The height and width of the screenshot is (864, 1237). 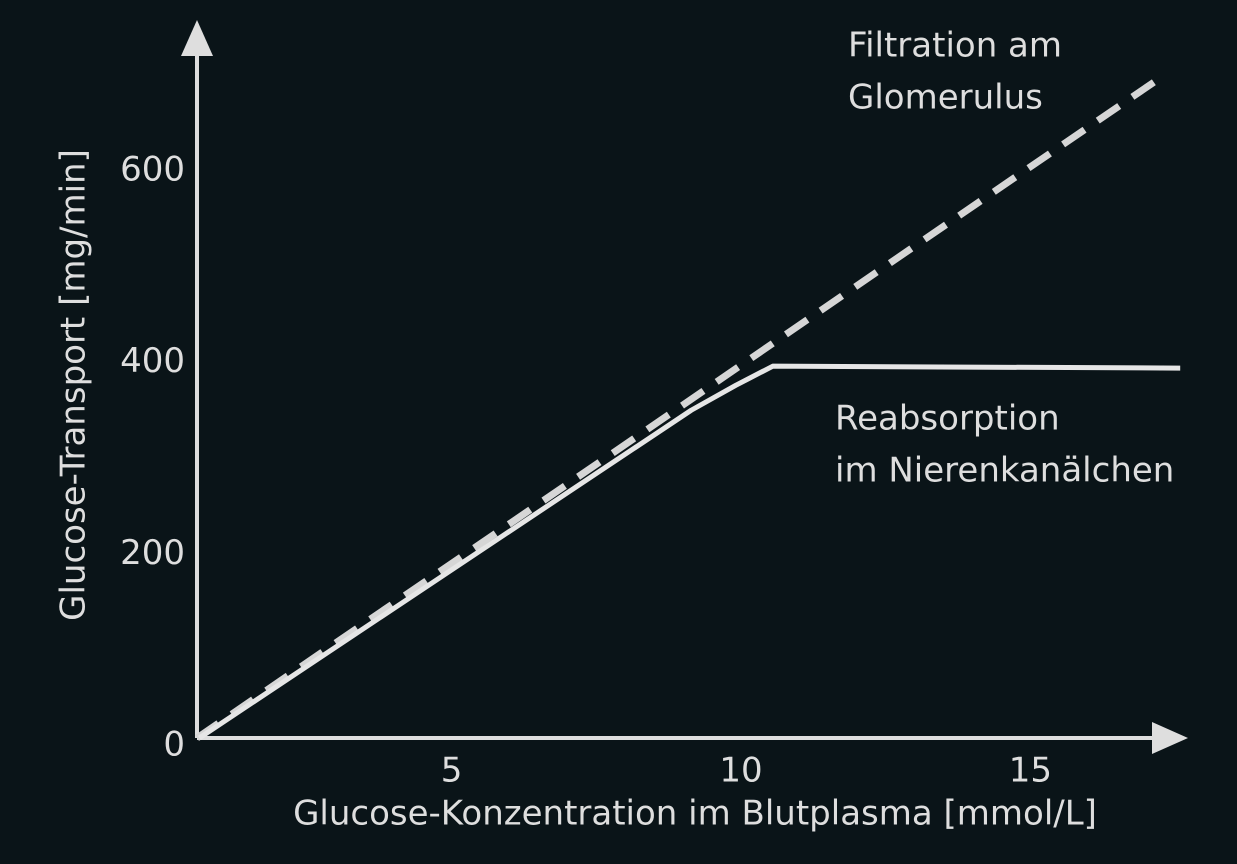 I want to click on y-tick-label: 600, so click(x=152, y=170).